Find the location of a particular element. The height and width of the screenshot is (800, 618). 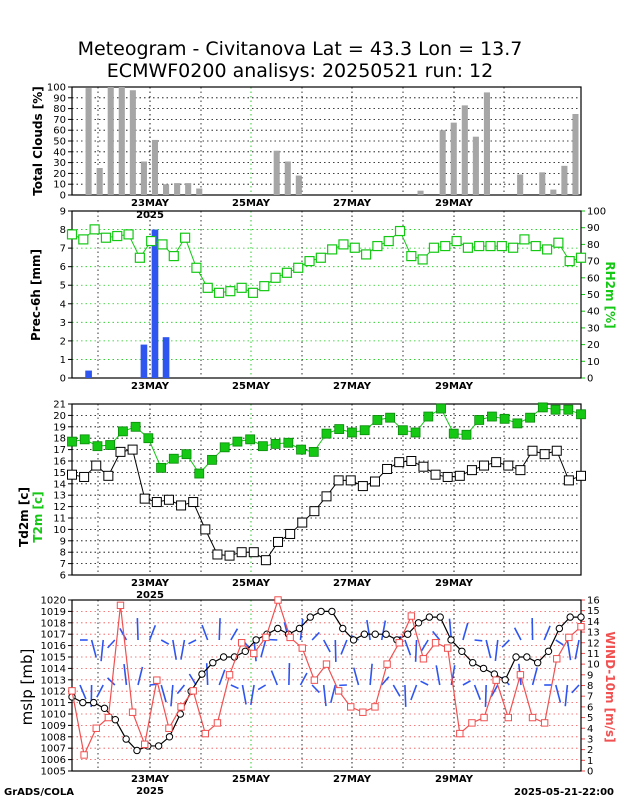

td2m-ylabel: Td2m [c] is located at coordinates (24, 517).